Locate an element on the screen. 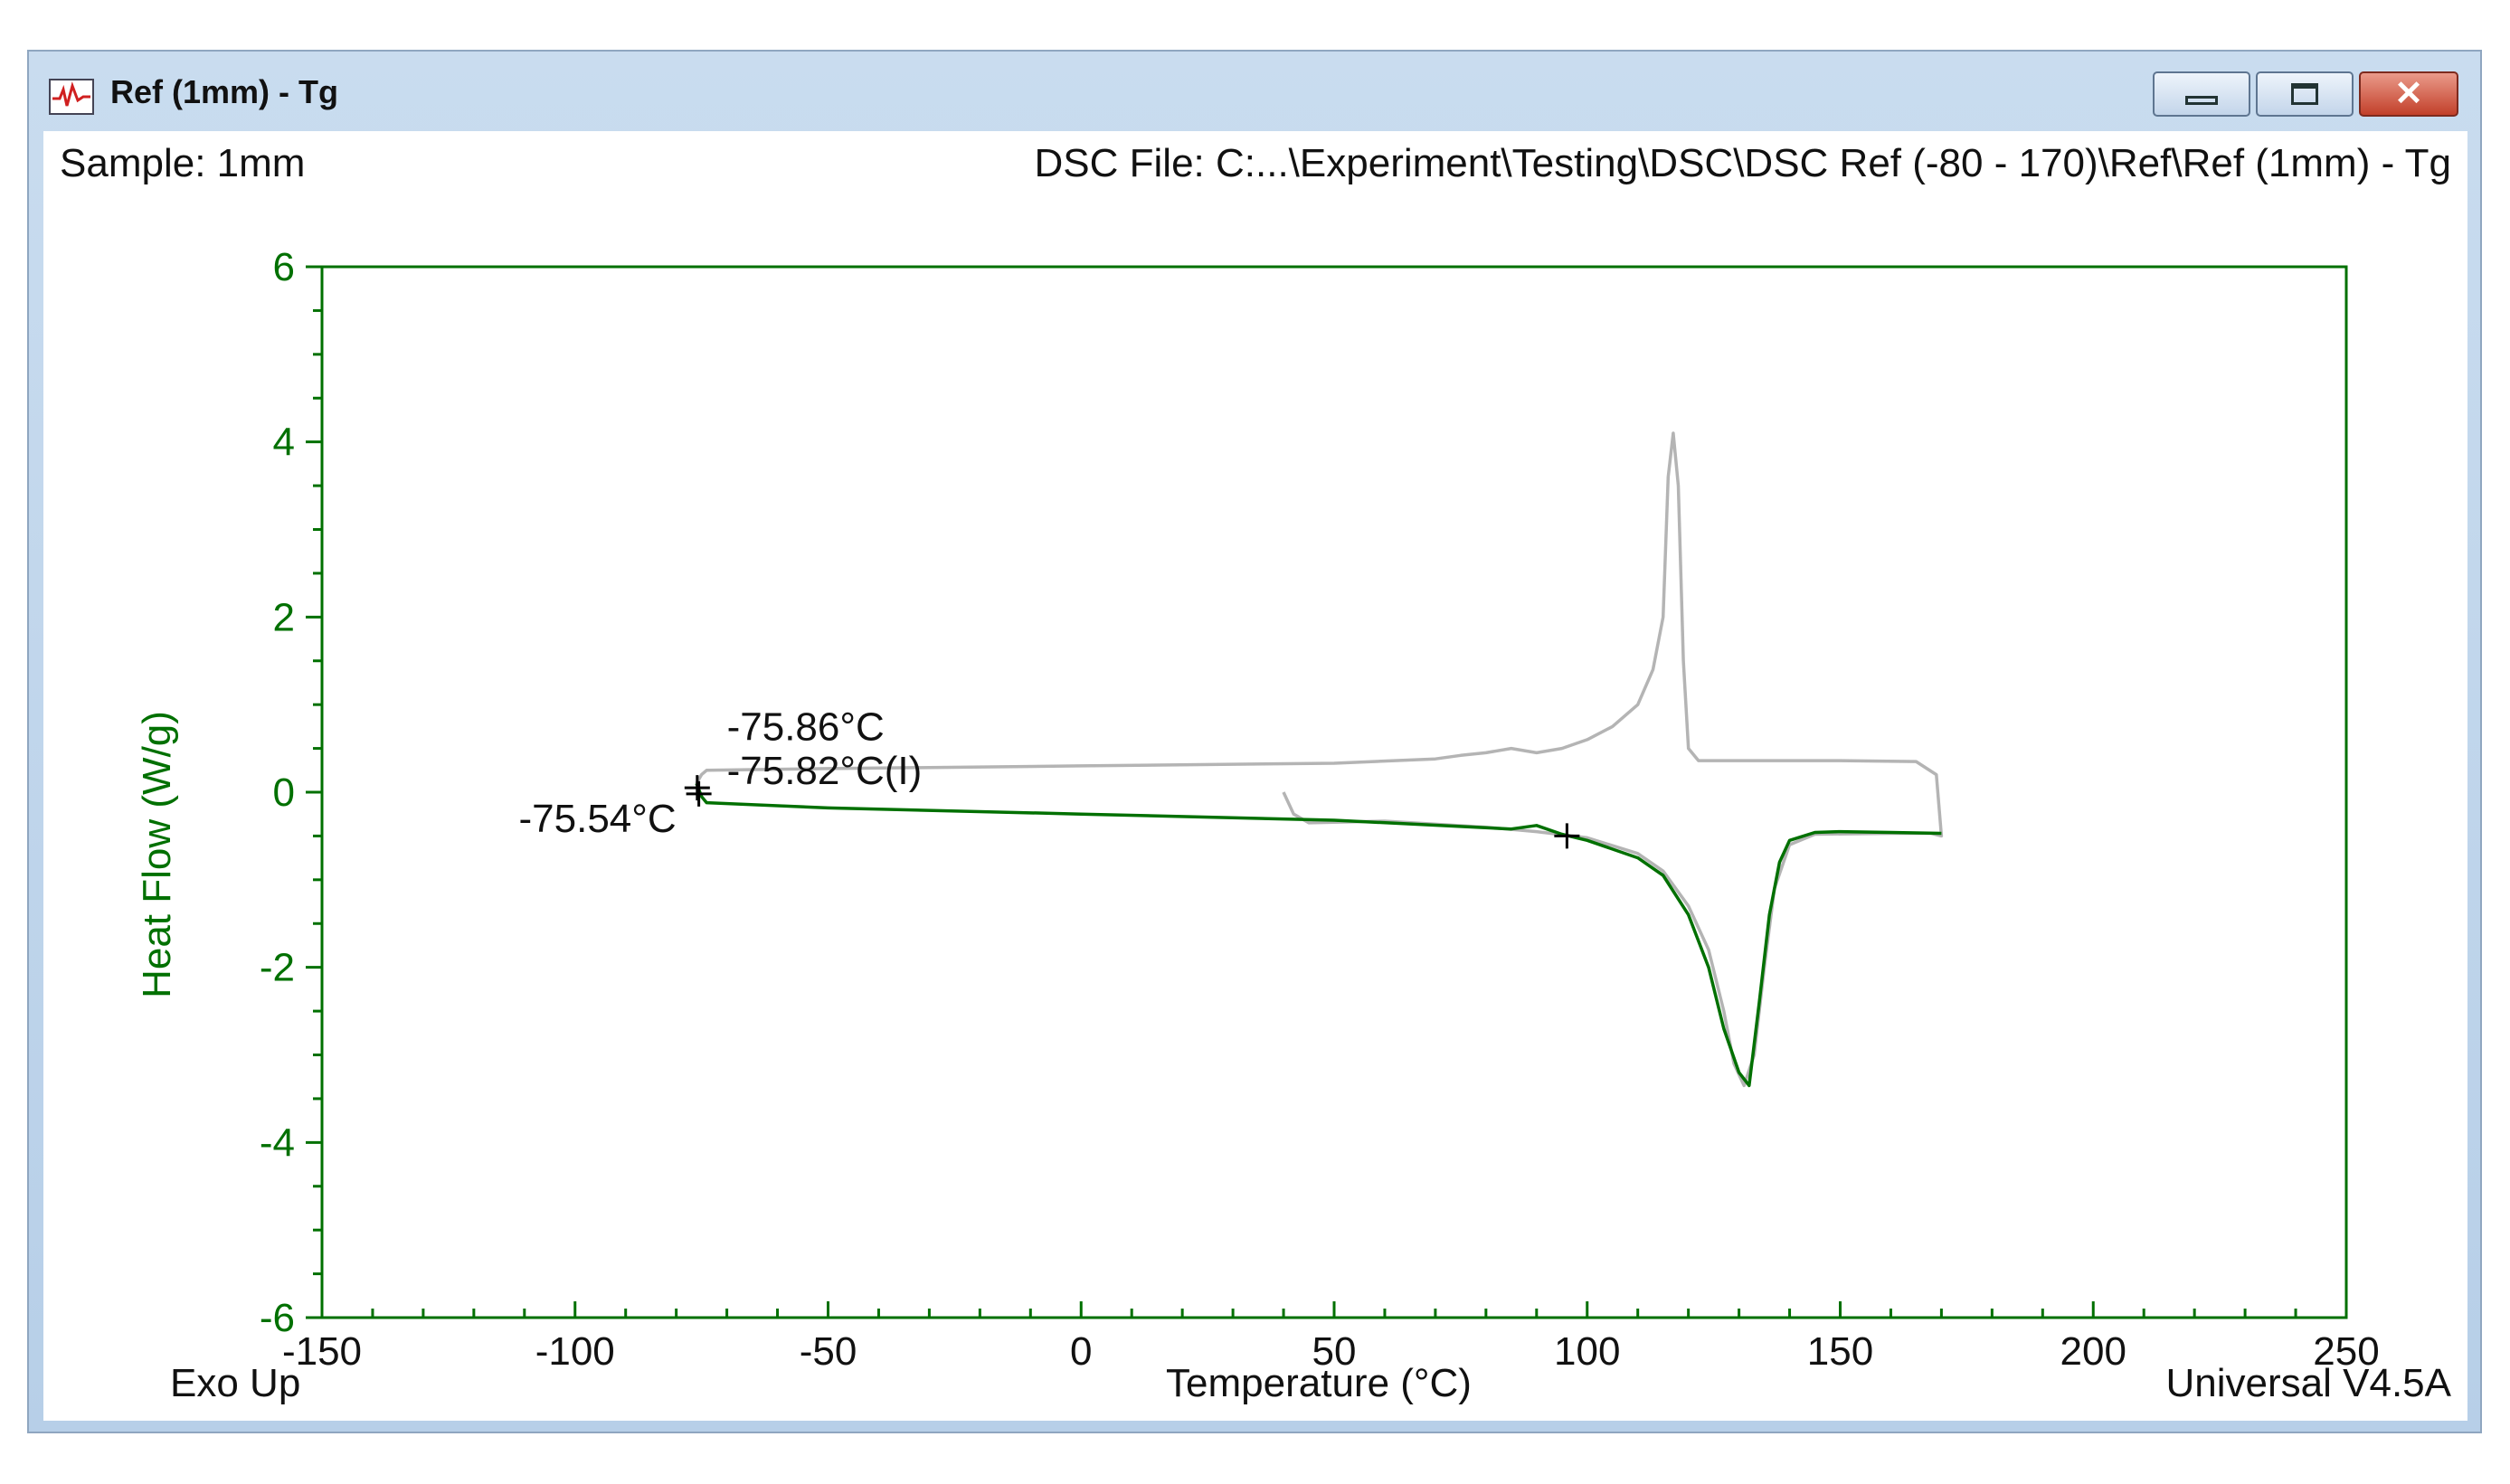 The width and height of the screenshot is (2510, 1484). x-tick-label: -100 is located at coordinates (575, 1351).